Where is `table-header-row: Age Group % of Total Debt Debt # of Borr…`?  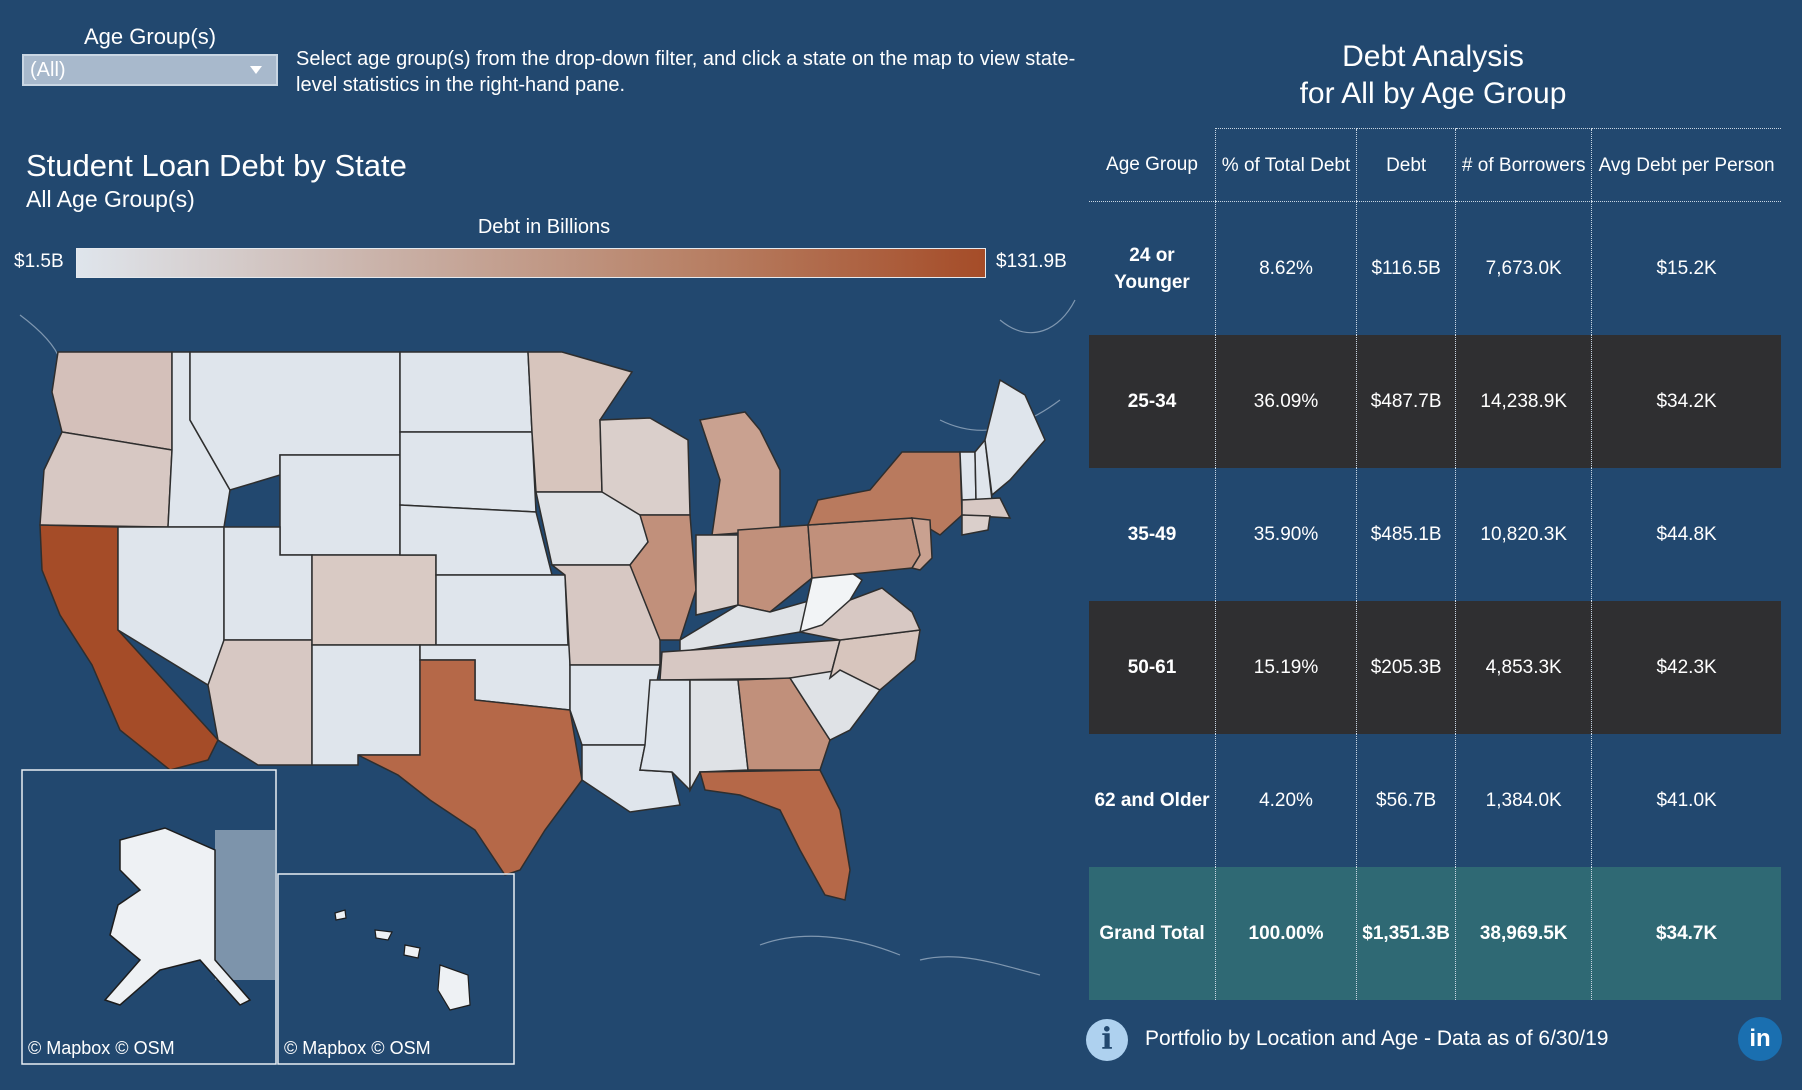
table-header-row: Age Group % of Total Debt Debt # of Borr… is located at coordinates (1435, 165).